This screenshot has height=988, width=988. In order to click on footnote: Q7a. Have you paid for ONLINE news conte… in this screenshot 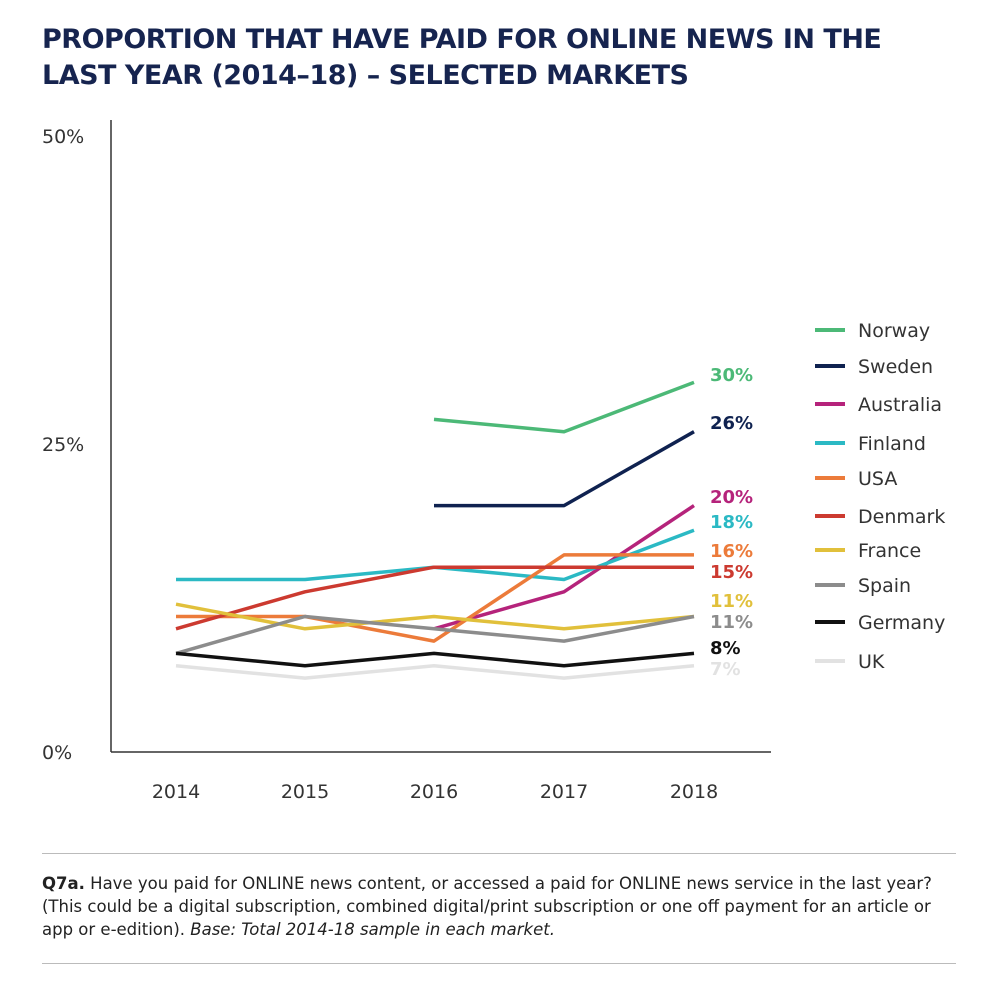, I will do `click(498, 906)`.